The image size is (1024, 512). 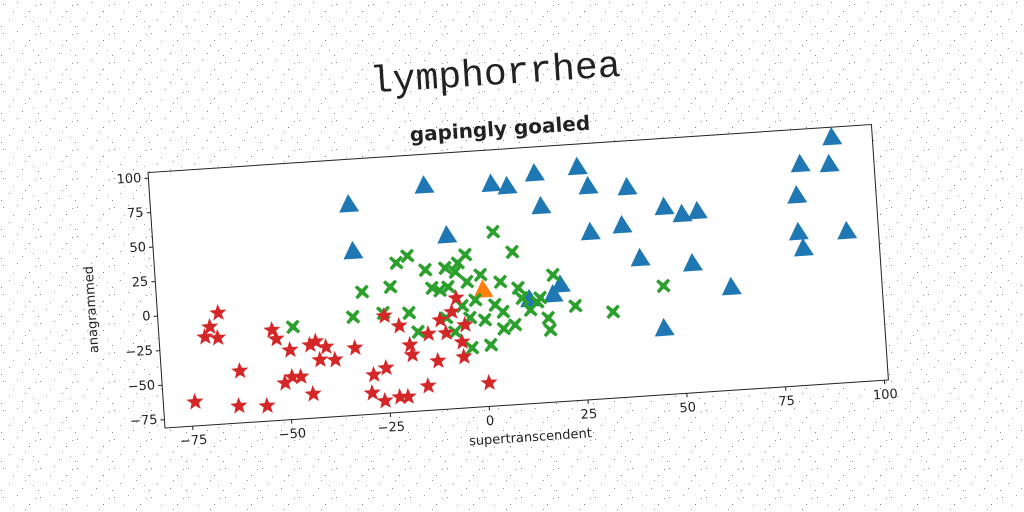 What do you see at coordinates (688, 408) in the screenshot?
I see `x-tick-label: 50` at bounding box center [688, 408].